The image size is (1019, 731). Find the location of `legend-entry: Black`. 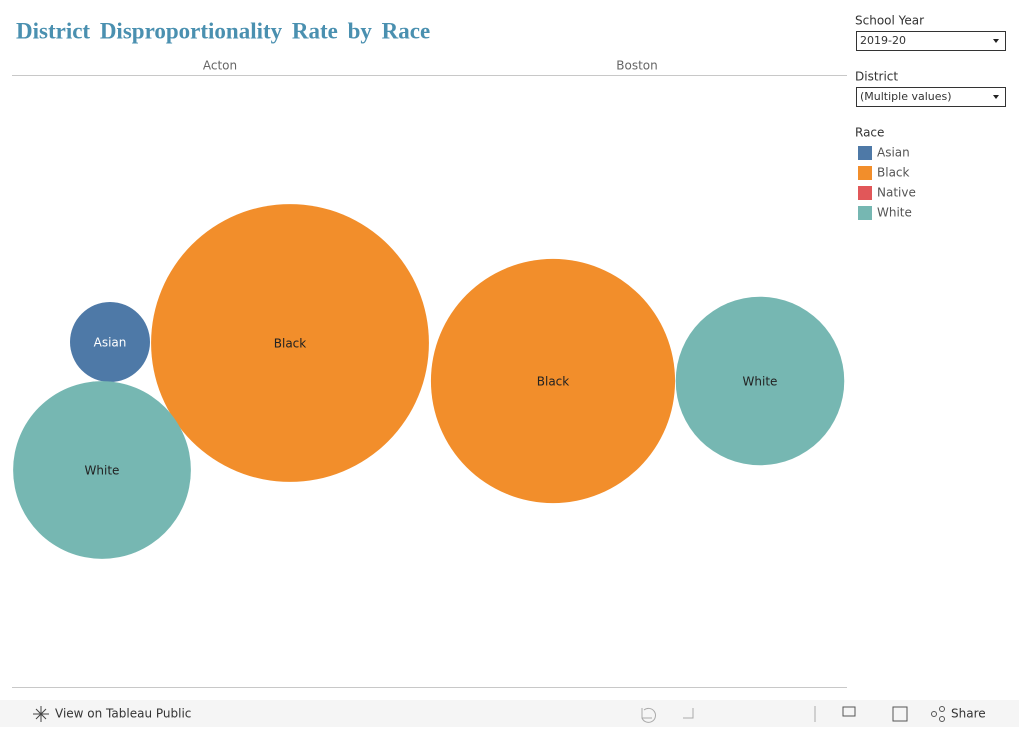

legend-entry: Black is located at coordinates (893, 173).